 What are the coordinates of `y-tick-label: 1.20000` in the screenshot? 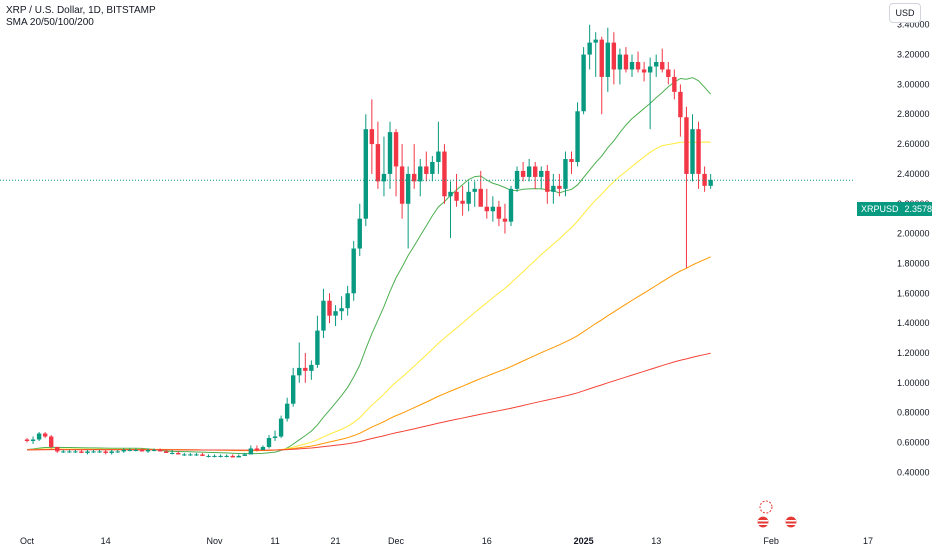 It's located at (913, 353).